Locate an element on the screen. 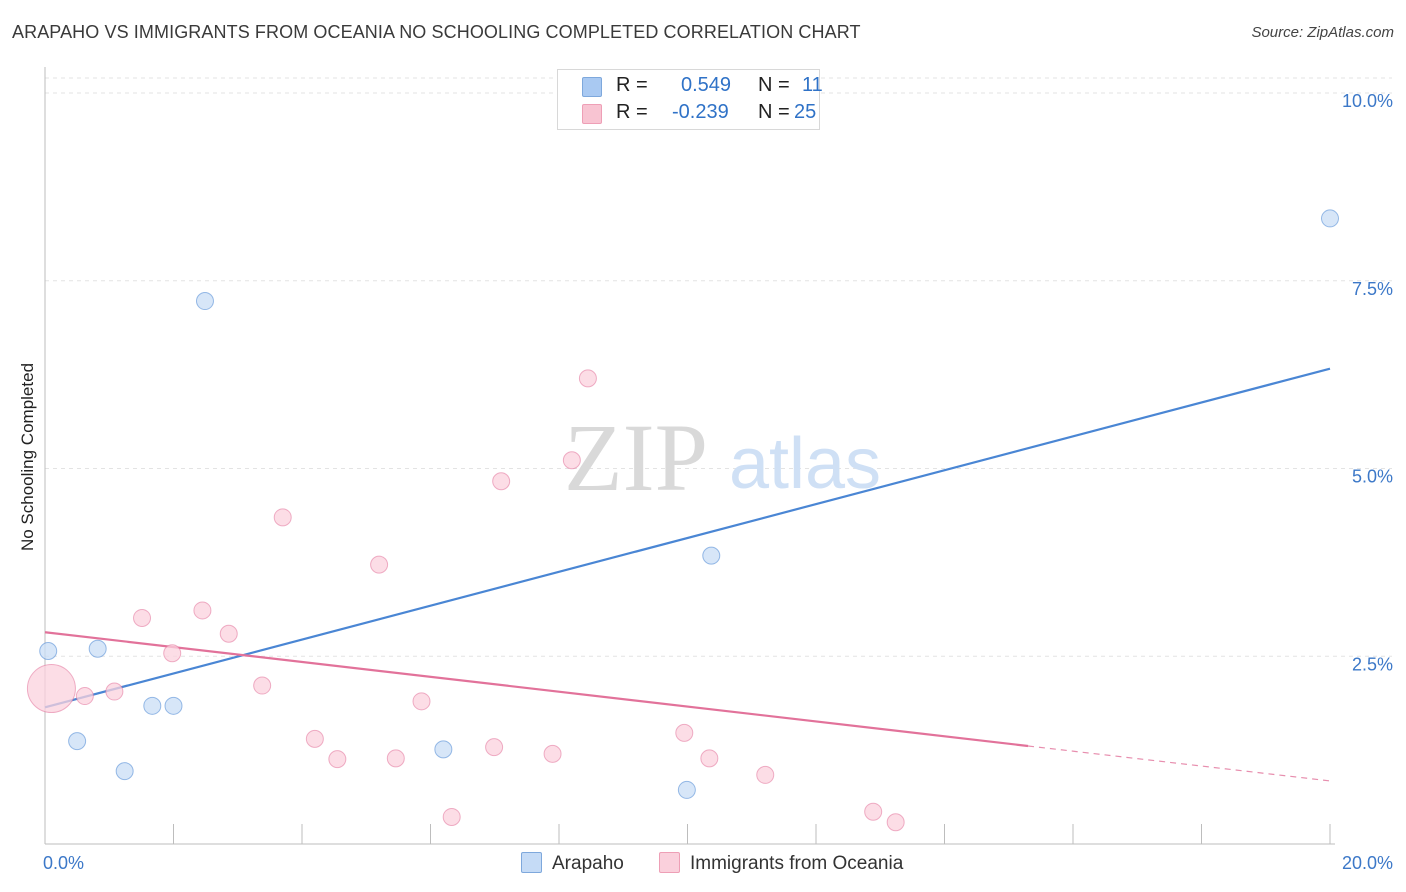  n-value: 11 is located at coordinates (812, 85).